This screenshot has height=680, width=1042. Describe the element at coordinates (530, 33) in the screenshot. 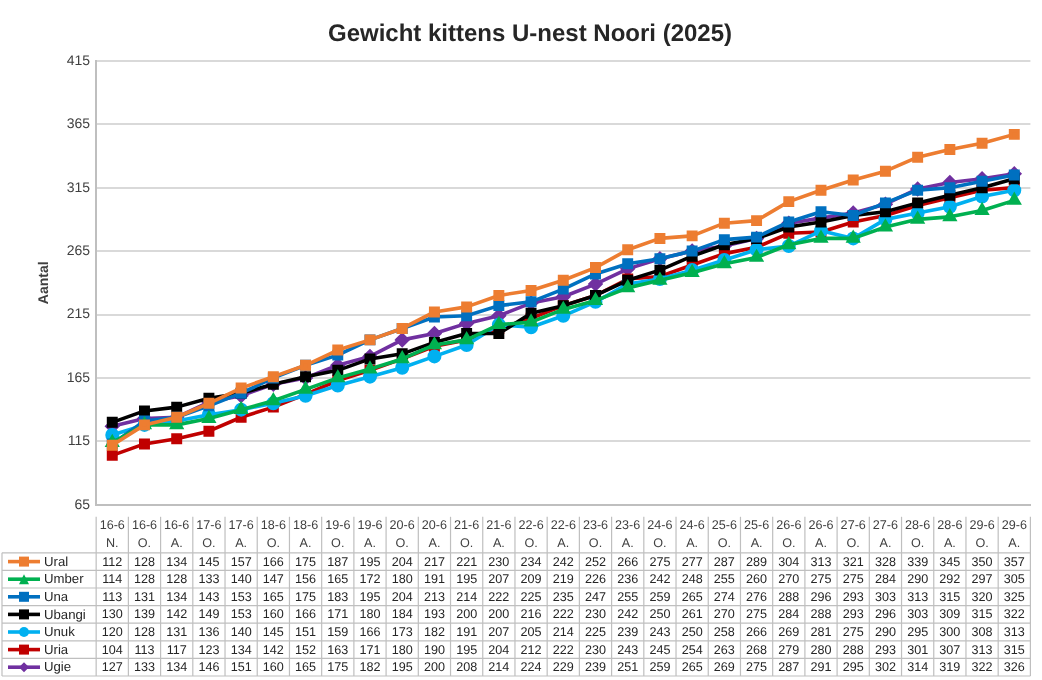

I see `chart-title: Gewicht kittens U-nest Noori (2025)` at that location.